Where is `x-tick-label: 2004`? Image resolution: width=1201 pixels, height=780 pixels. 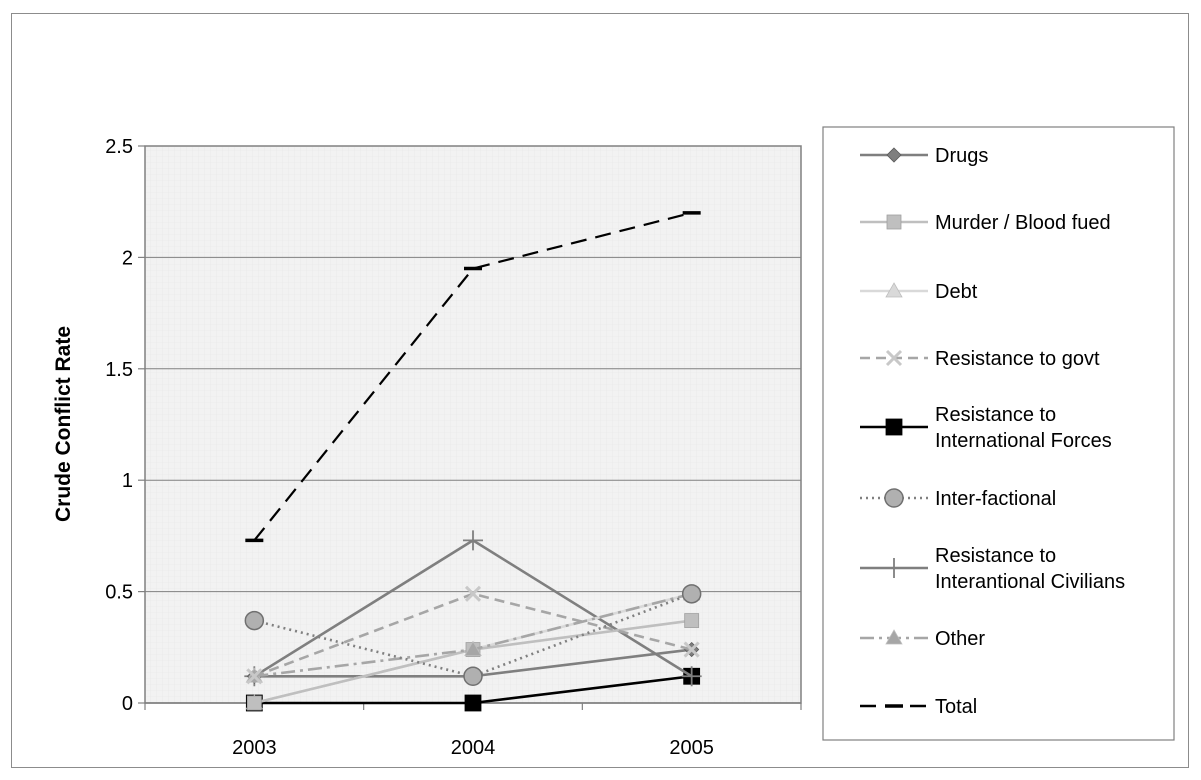 x-tick-label: 2004 is located at coordinates (473, 748).